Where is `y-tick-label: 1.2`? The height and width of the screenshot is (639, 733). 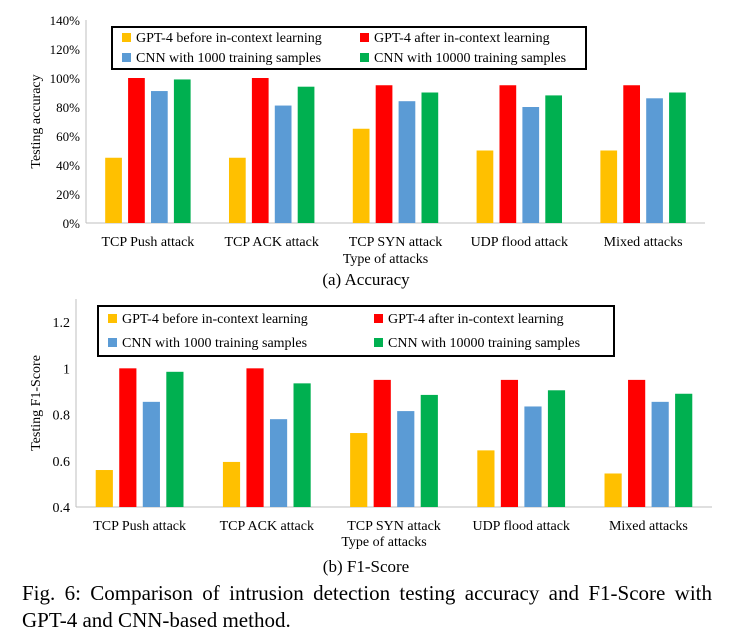
y-tick-label: 1.2 is located at coordinates (62, 323).